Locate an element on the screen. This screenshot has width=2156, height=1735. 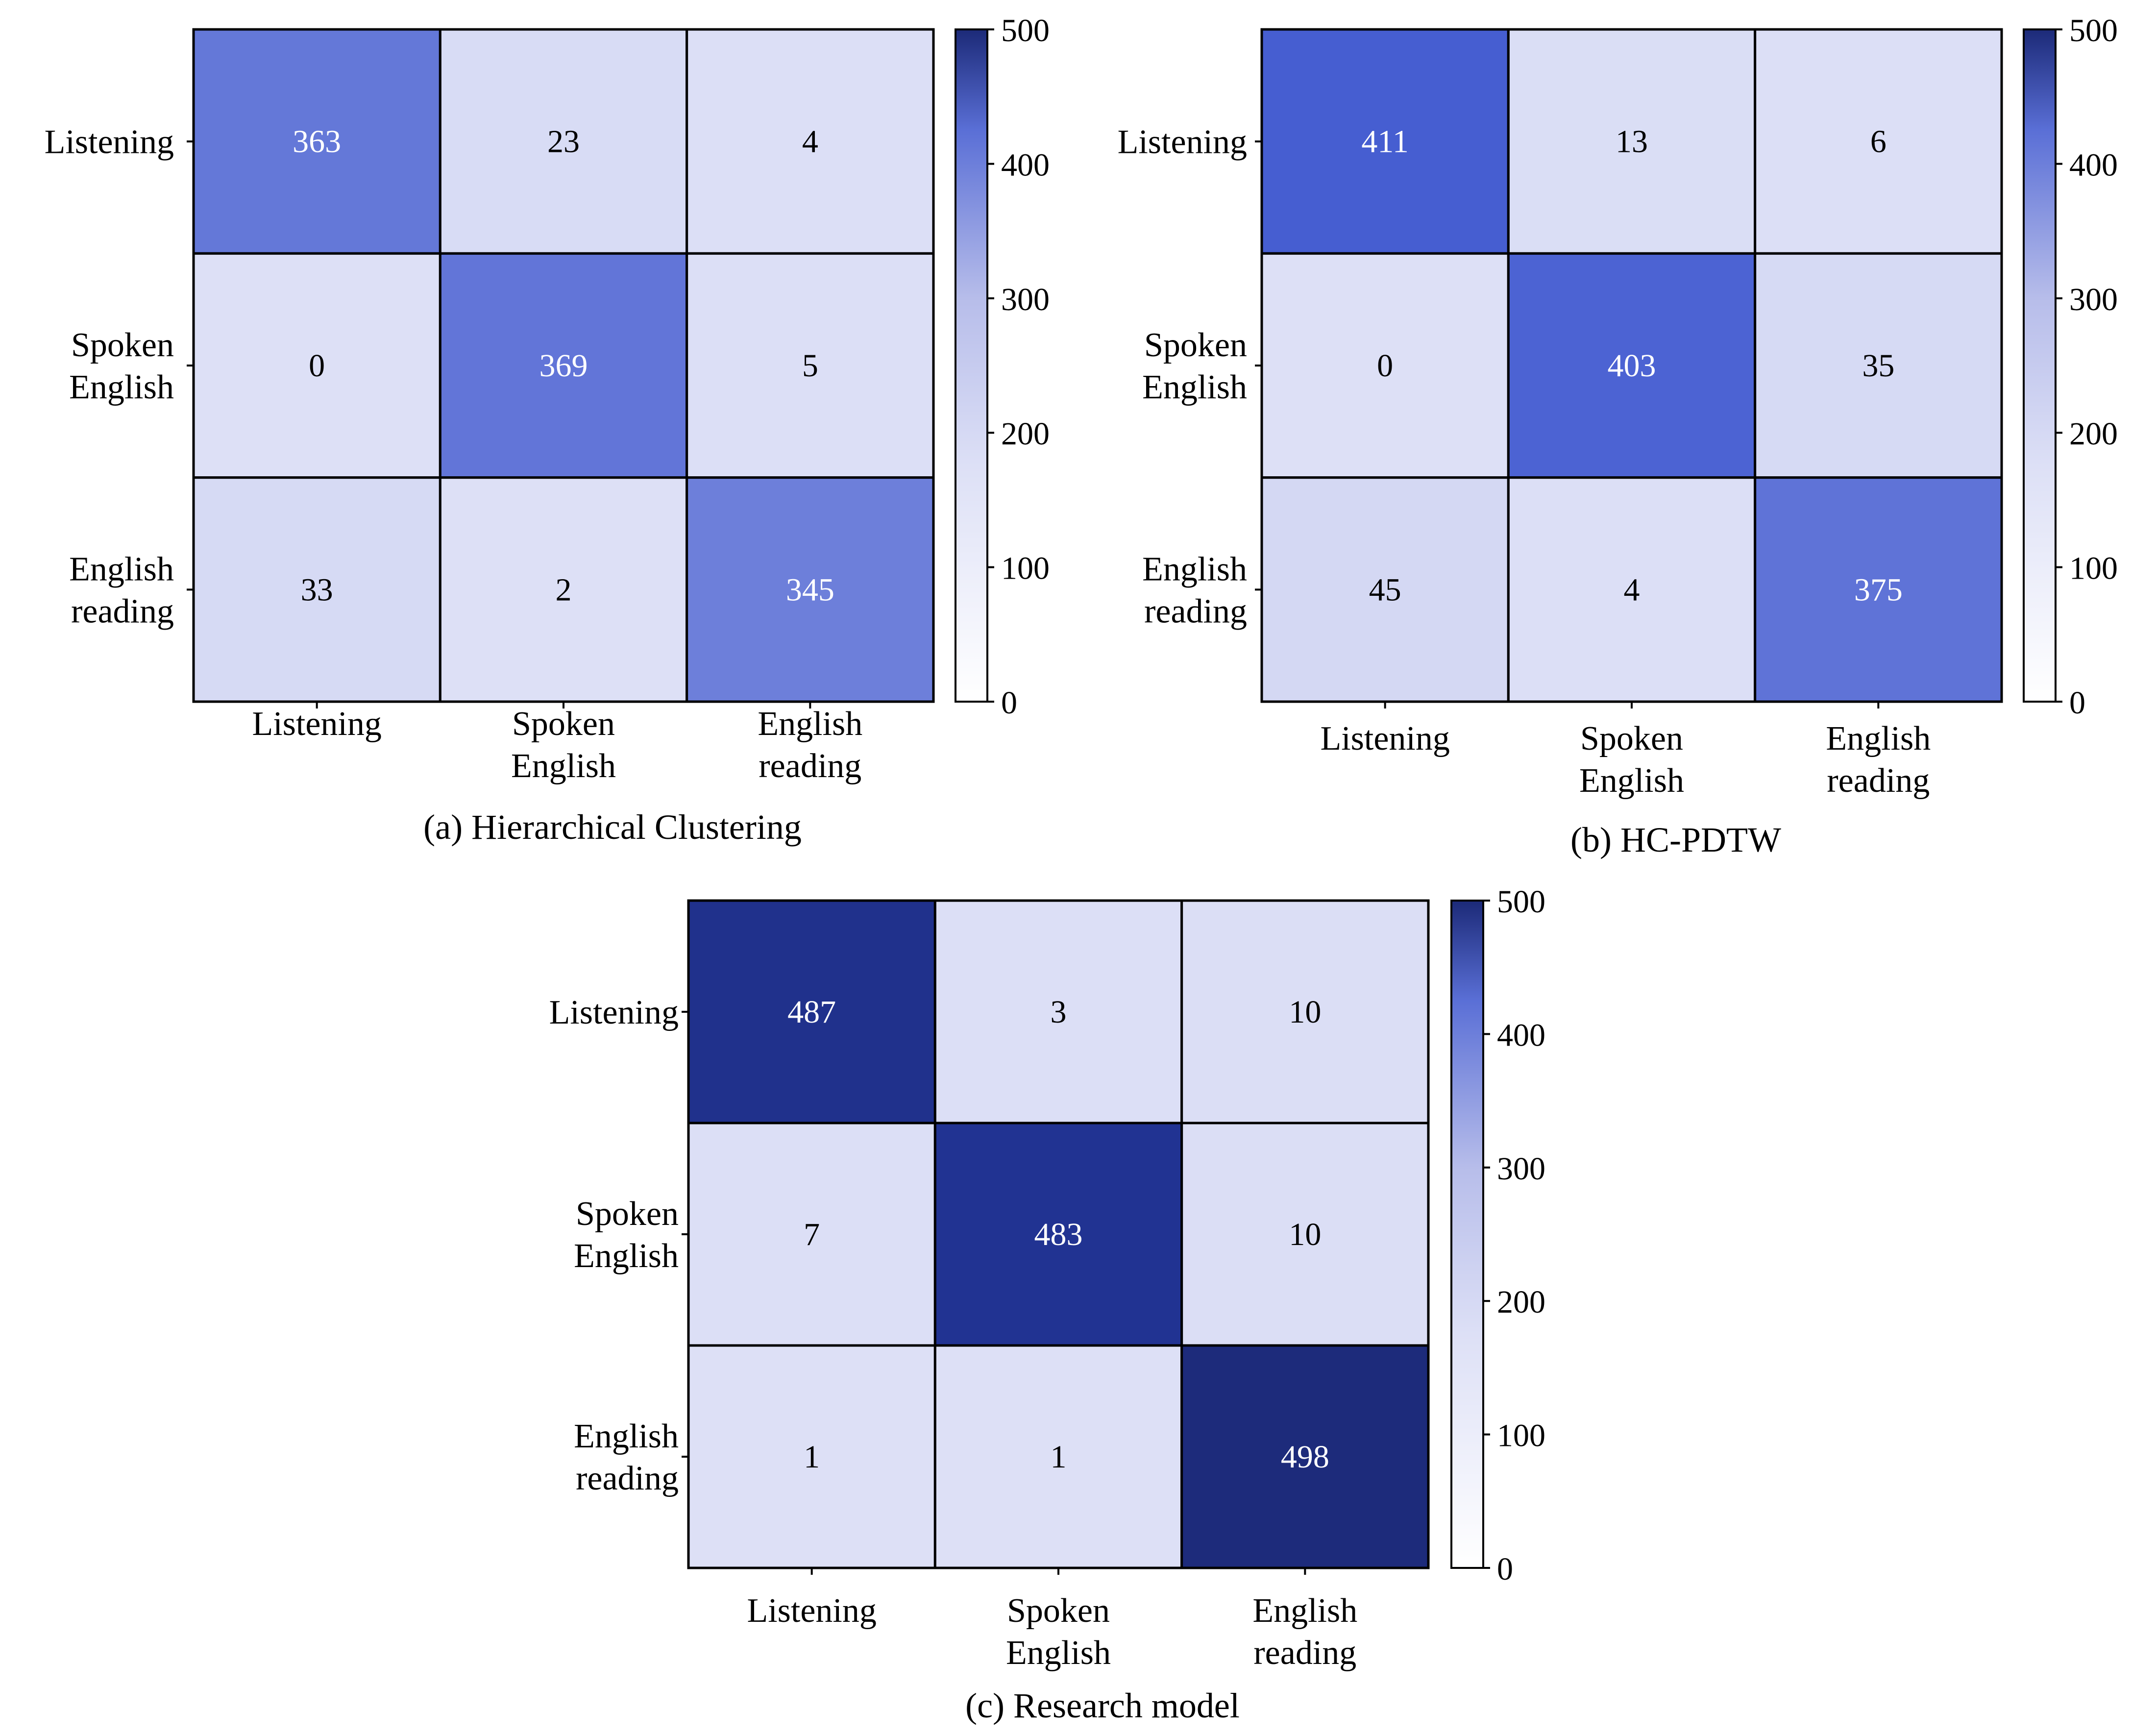
cell-value-label: 483 is located at coordinates (1058, 1234).